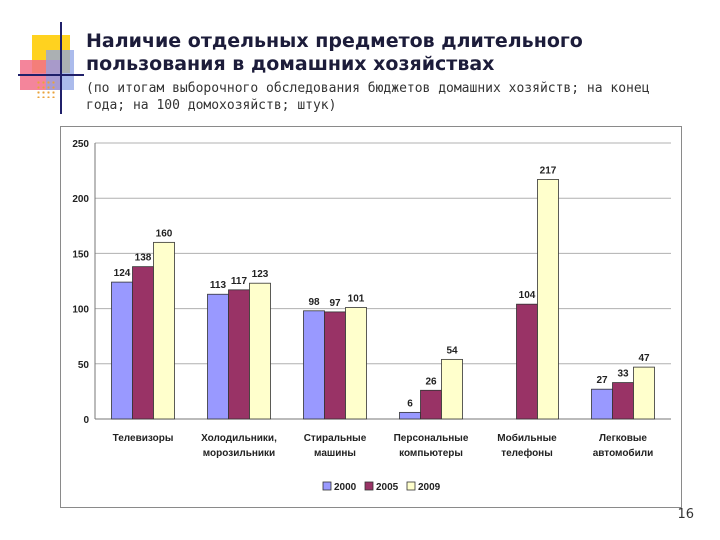 The image size is (720, 540). What do you see at coordinates (61, 68) in the screenshot?
I see `decor-vertical-line` at bounding box center [61, 68].